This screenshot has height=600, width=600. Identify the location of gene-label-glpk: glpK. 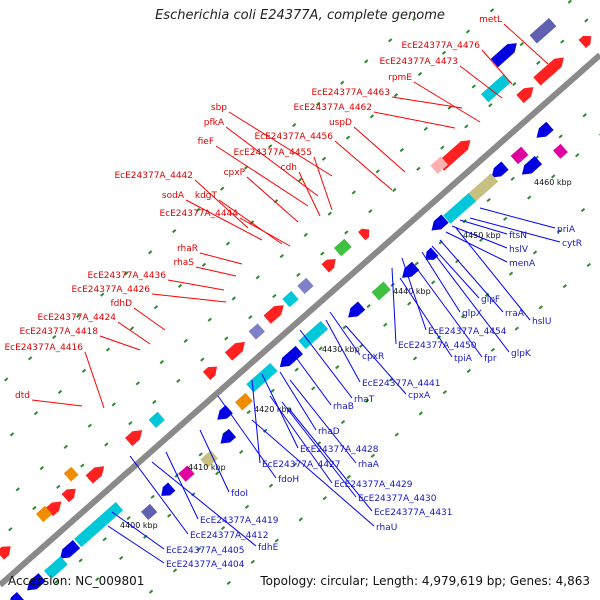
(521, 354).